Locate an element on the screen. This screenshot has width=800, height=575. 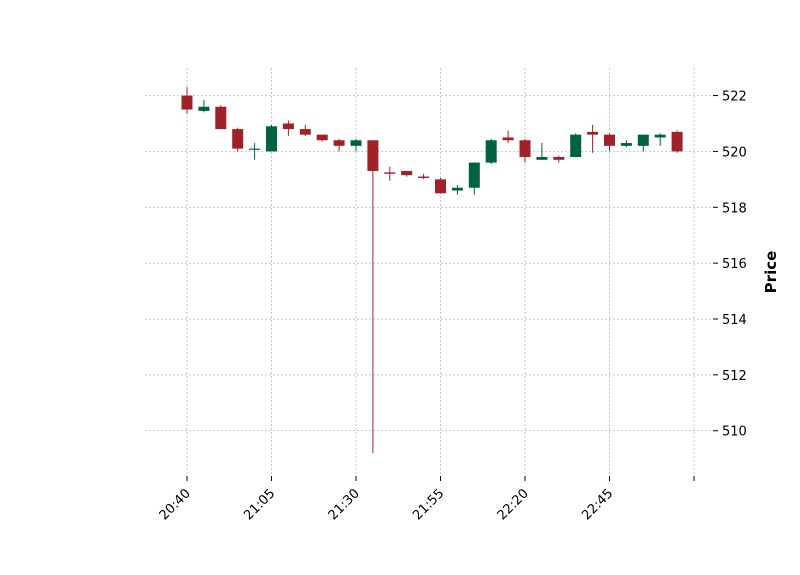
x-tick-label: 21:05 is located at coordinates (259, 504).